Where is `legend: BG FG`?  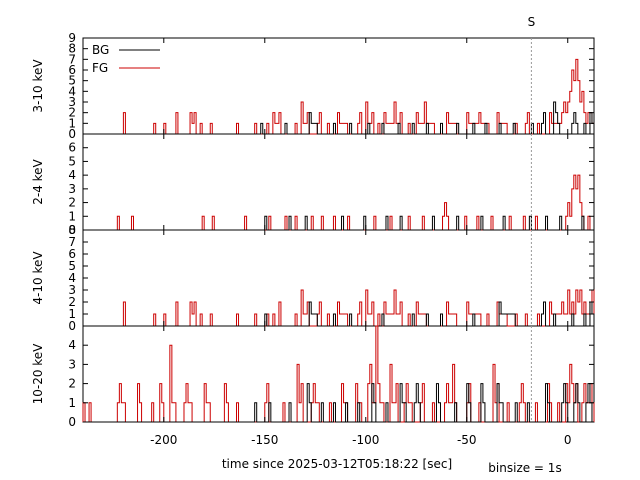
legend: BG FG is located at coordinates (126, 59).